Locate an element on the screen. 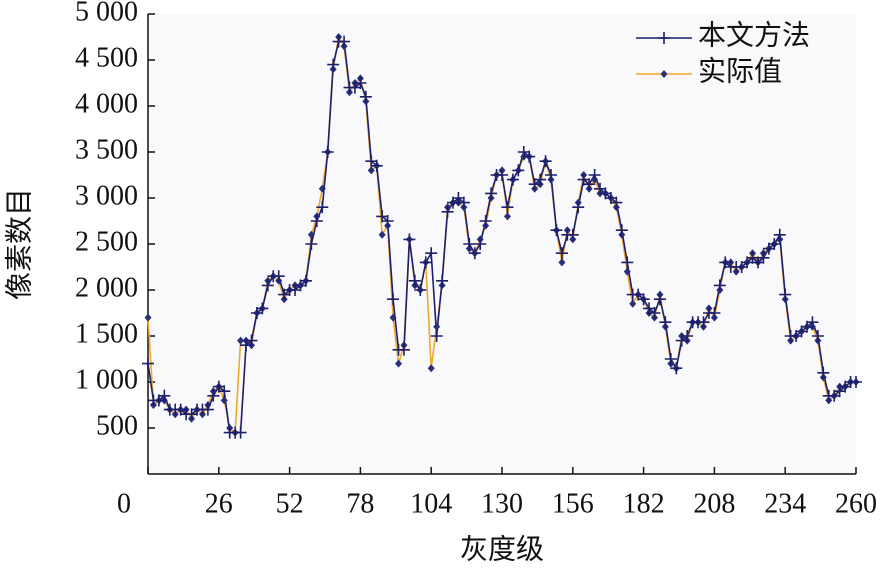 Image resolution: width=884 pixels, height=571 pixels. y-tick-label: 4 500 is located at coordinates (106, 57).